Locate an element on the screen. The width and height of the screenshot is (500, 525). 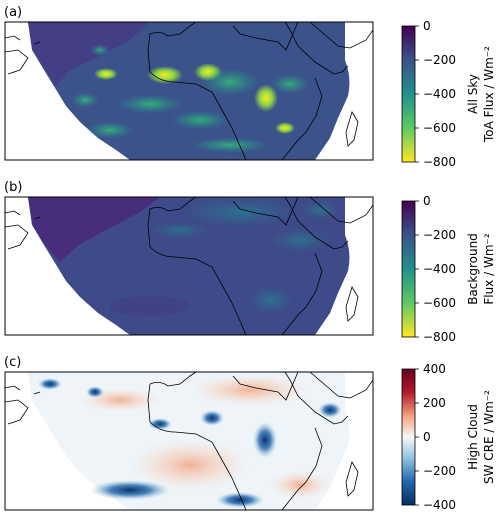
panel-a-field-dark is located at coordinates (89, 54).